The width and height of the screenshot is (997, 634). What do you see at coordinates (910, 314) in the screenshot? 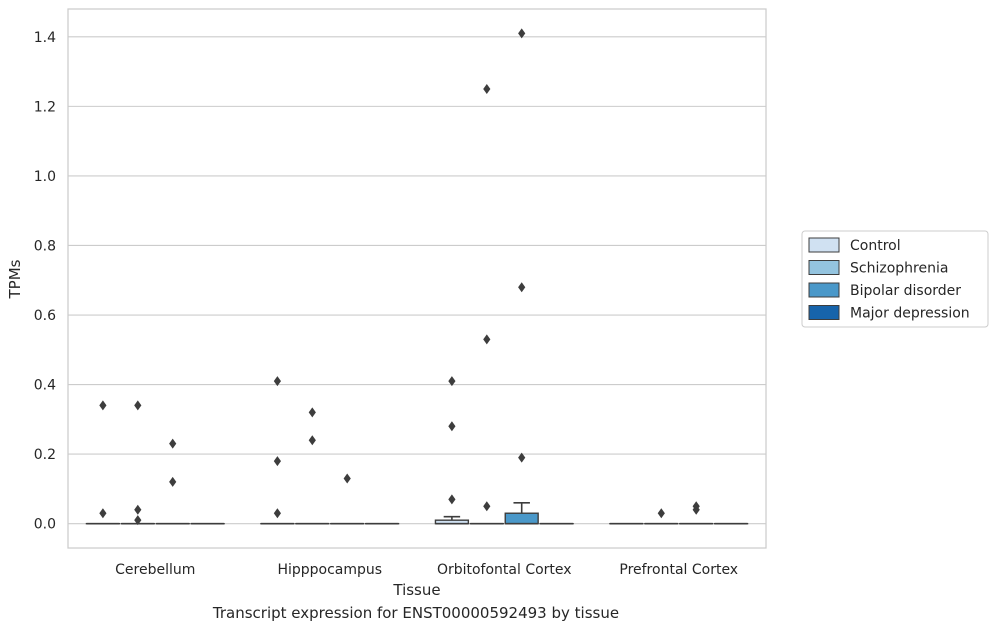
I see `legend-label: Major depression` at bounding box center [910, 314].